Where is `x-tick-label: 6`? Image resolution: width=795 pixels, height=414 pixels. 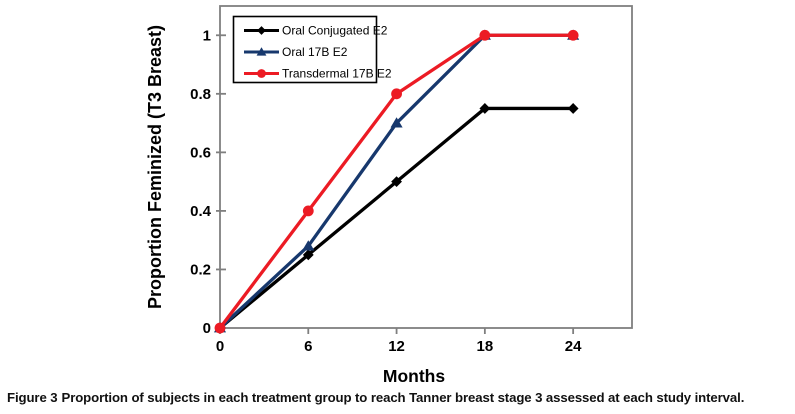 x-tick-label: 6 is located at coordinates (308, 346).